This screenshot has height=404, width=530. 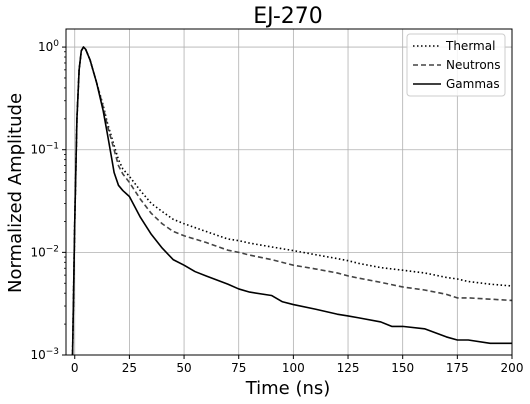 What do you see at coordinates (238, 368) in the screenshot?
I see `x-tick-label: 75` at bounding box center [238, 368].